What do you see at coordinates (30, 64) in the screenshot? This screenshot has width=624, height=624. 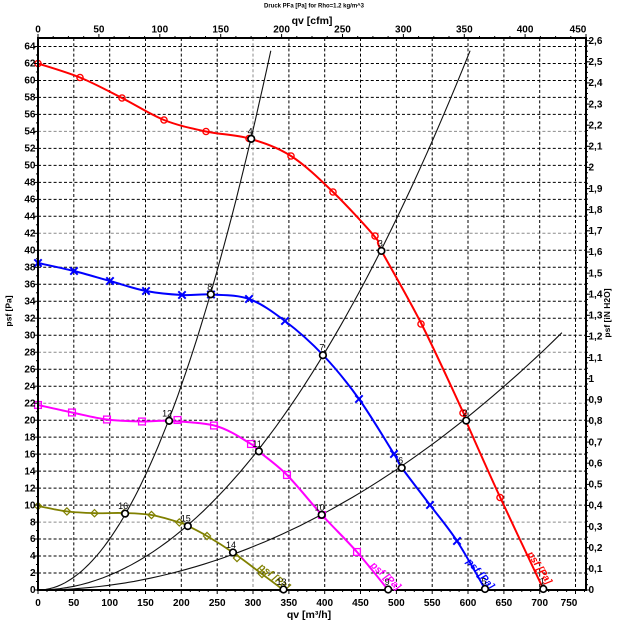 I see `svg-text: 62` at bounding box center [30, 64].